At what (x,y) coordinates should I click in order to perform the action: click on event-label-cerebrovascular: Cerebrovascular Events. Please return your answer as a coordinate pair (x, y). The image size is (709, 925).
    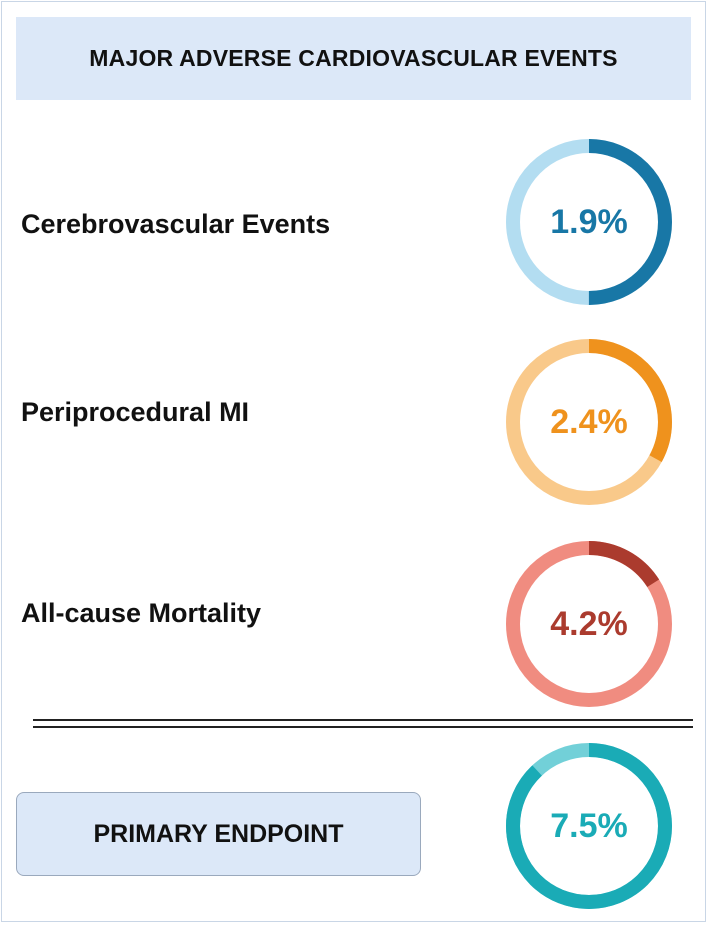
    Looking at the image, I should click on (176, 224).